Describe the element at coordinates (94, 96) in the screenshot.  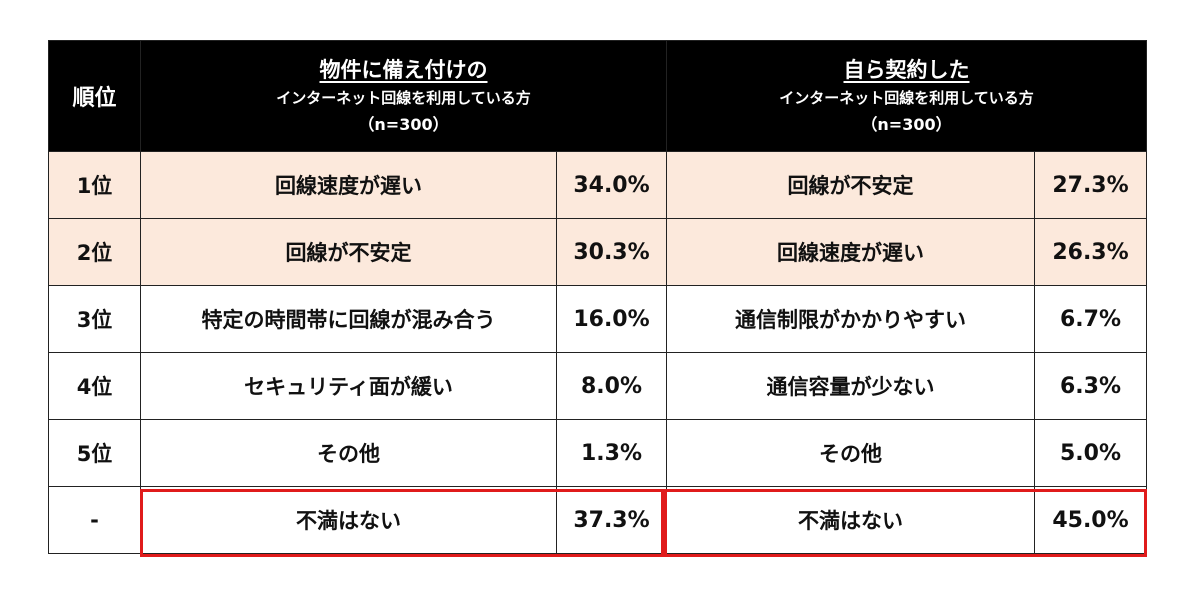
I see `rank-header: 順位` at that location.